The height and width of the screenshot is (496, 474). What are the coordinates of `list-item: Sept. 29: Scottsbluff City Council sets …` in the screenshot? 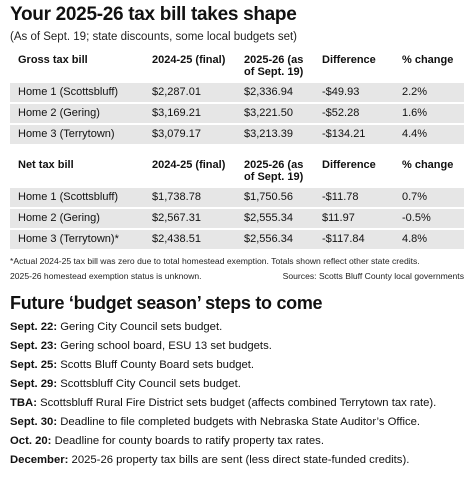 It's located at (237, 384).